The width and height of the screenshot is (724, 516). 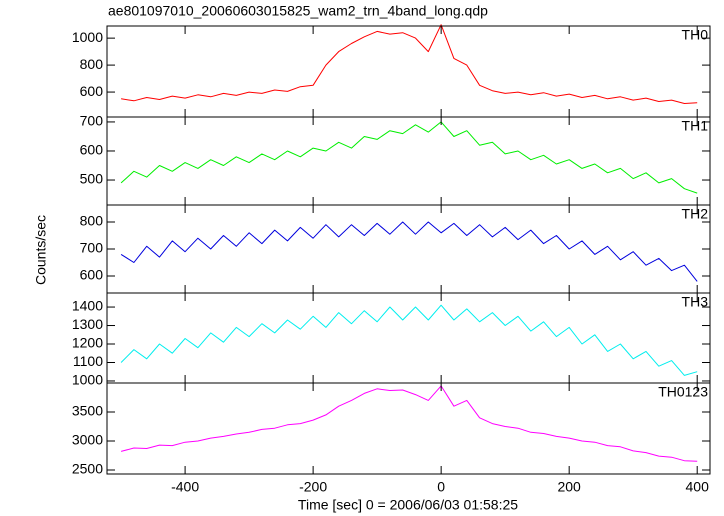 What do you see at coordinates (87, 324) in the screenshot?
I see `y-tick-label: 1300` at bounding box center [87, 324].